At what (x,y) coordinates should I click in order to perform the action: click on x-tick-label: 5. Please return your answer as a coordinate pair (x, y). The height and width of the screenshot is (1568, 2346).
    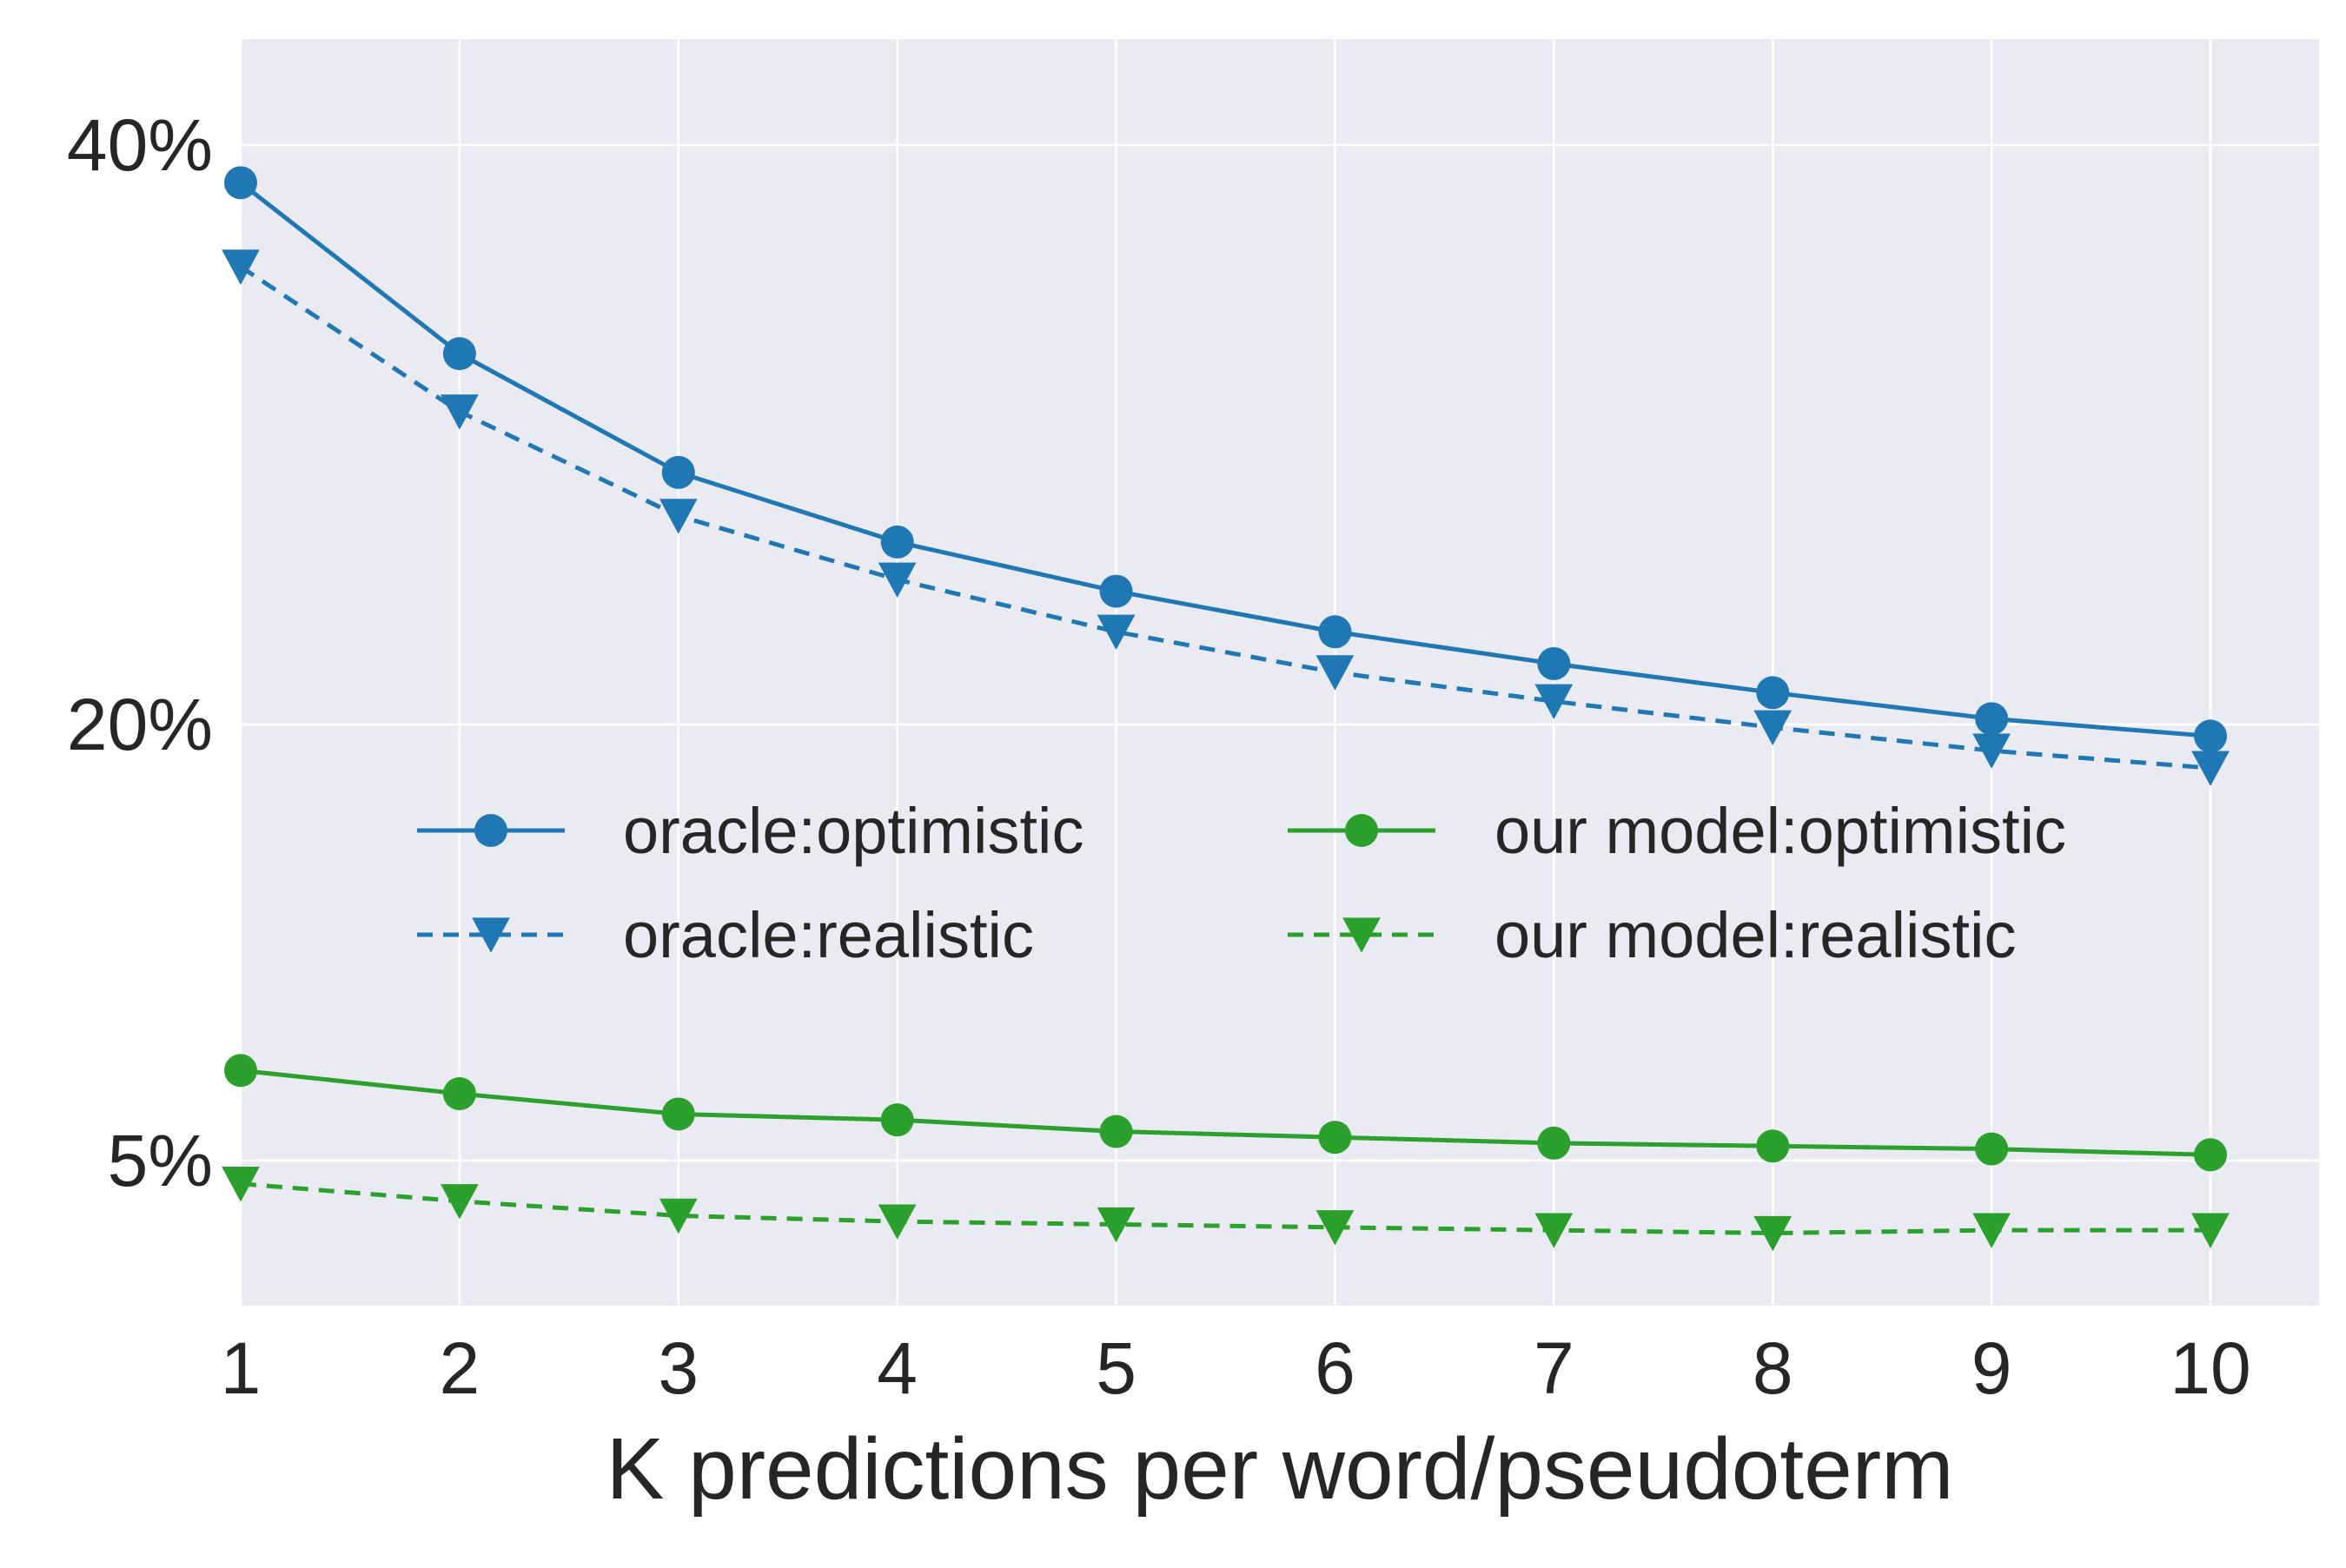
    Looking at the image, I should click on (1117, 1368).